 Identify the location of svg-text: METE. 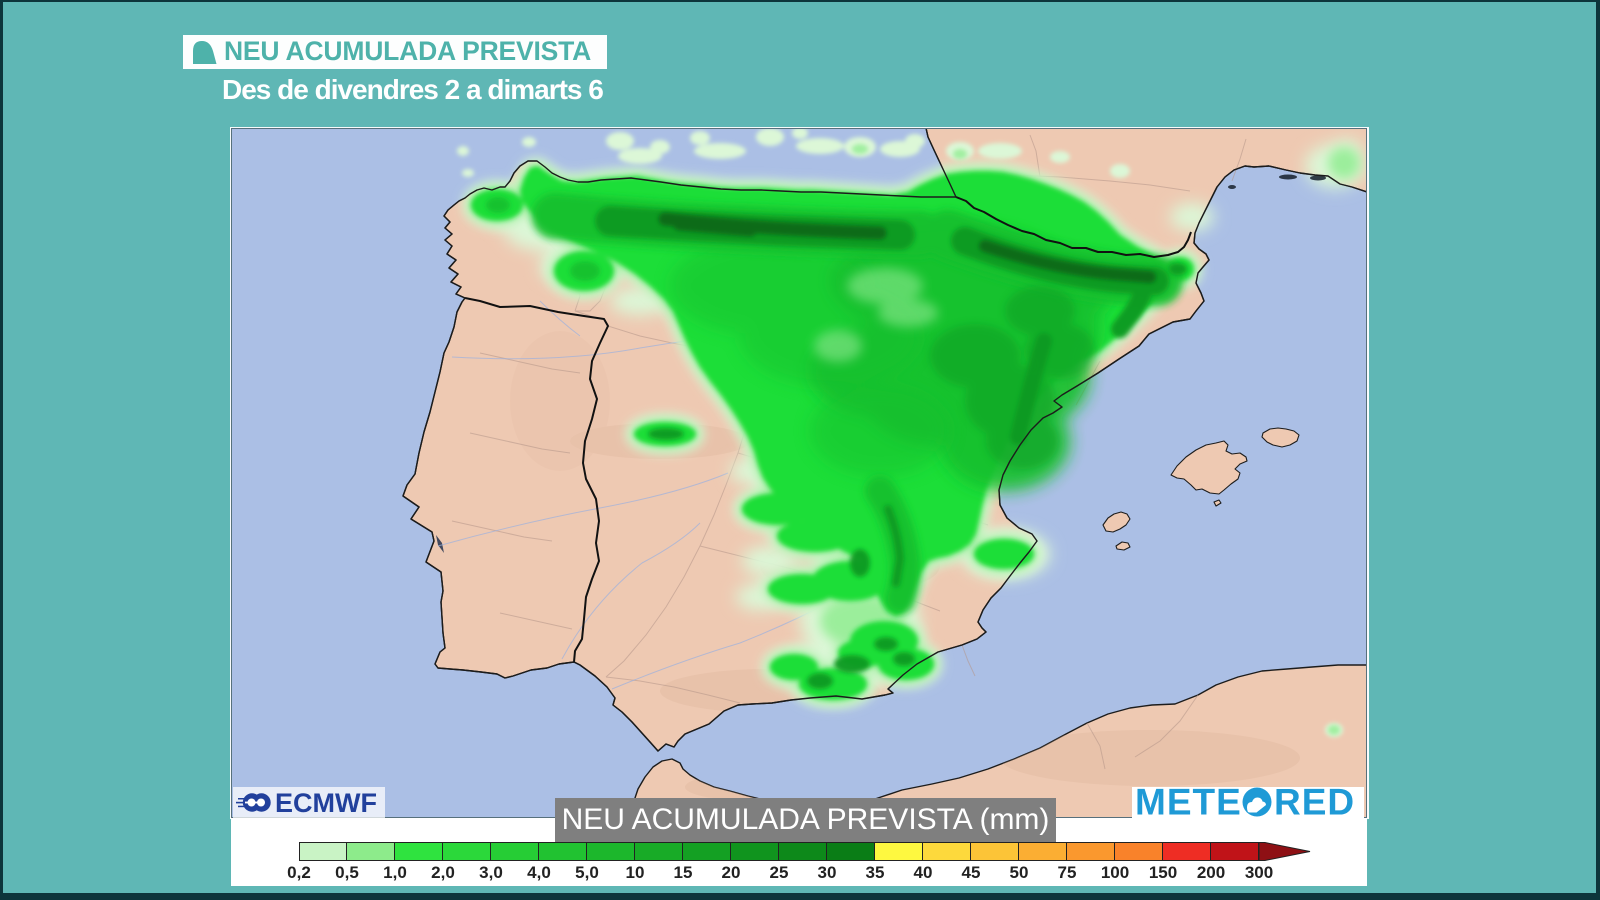
(1188, 803).